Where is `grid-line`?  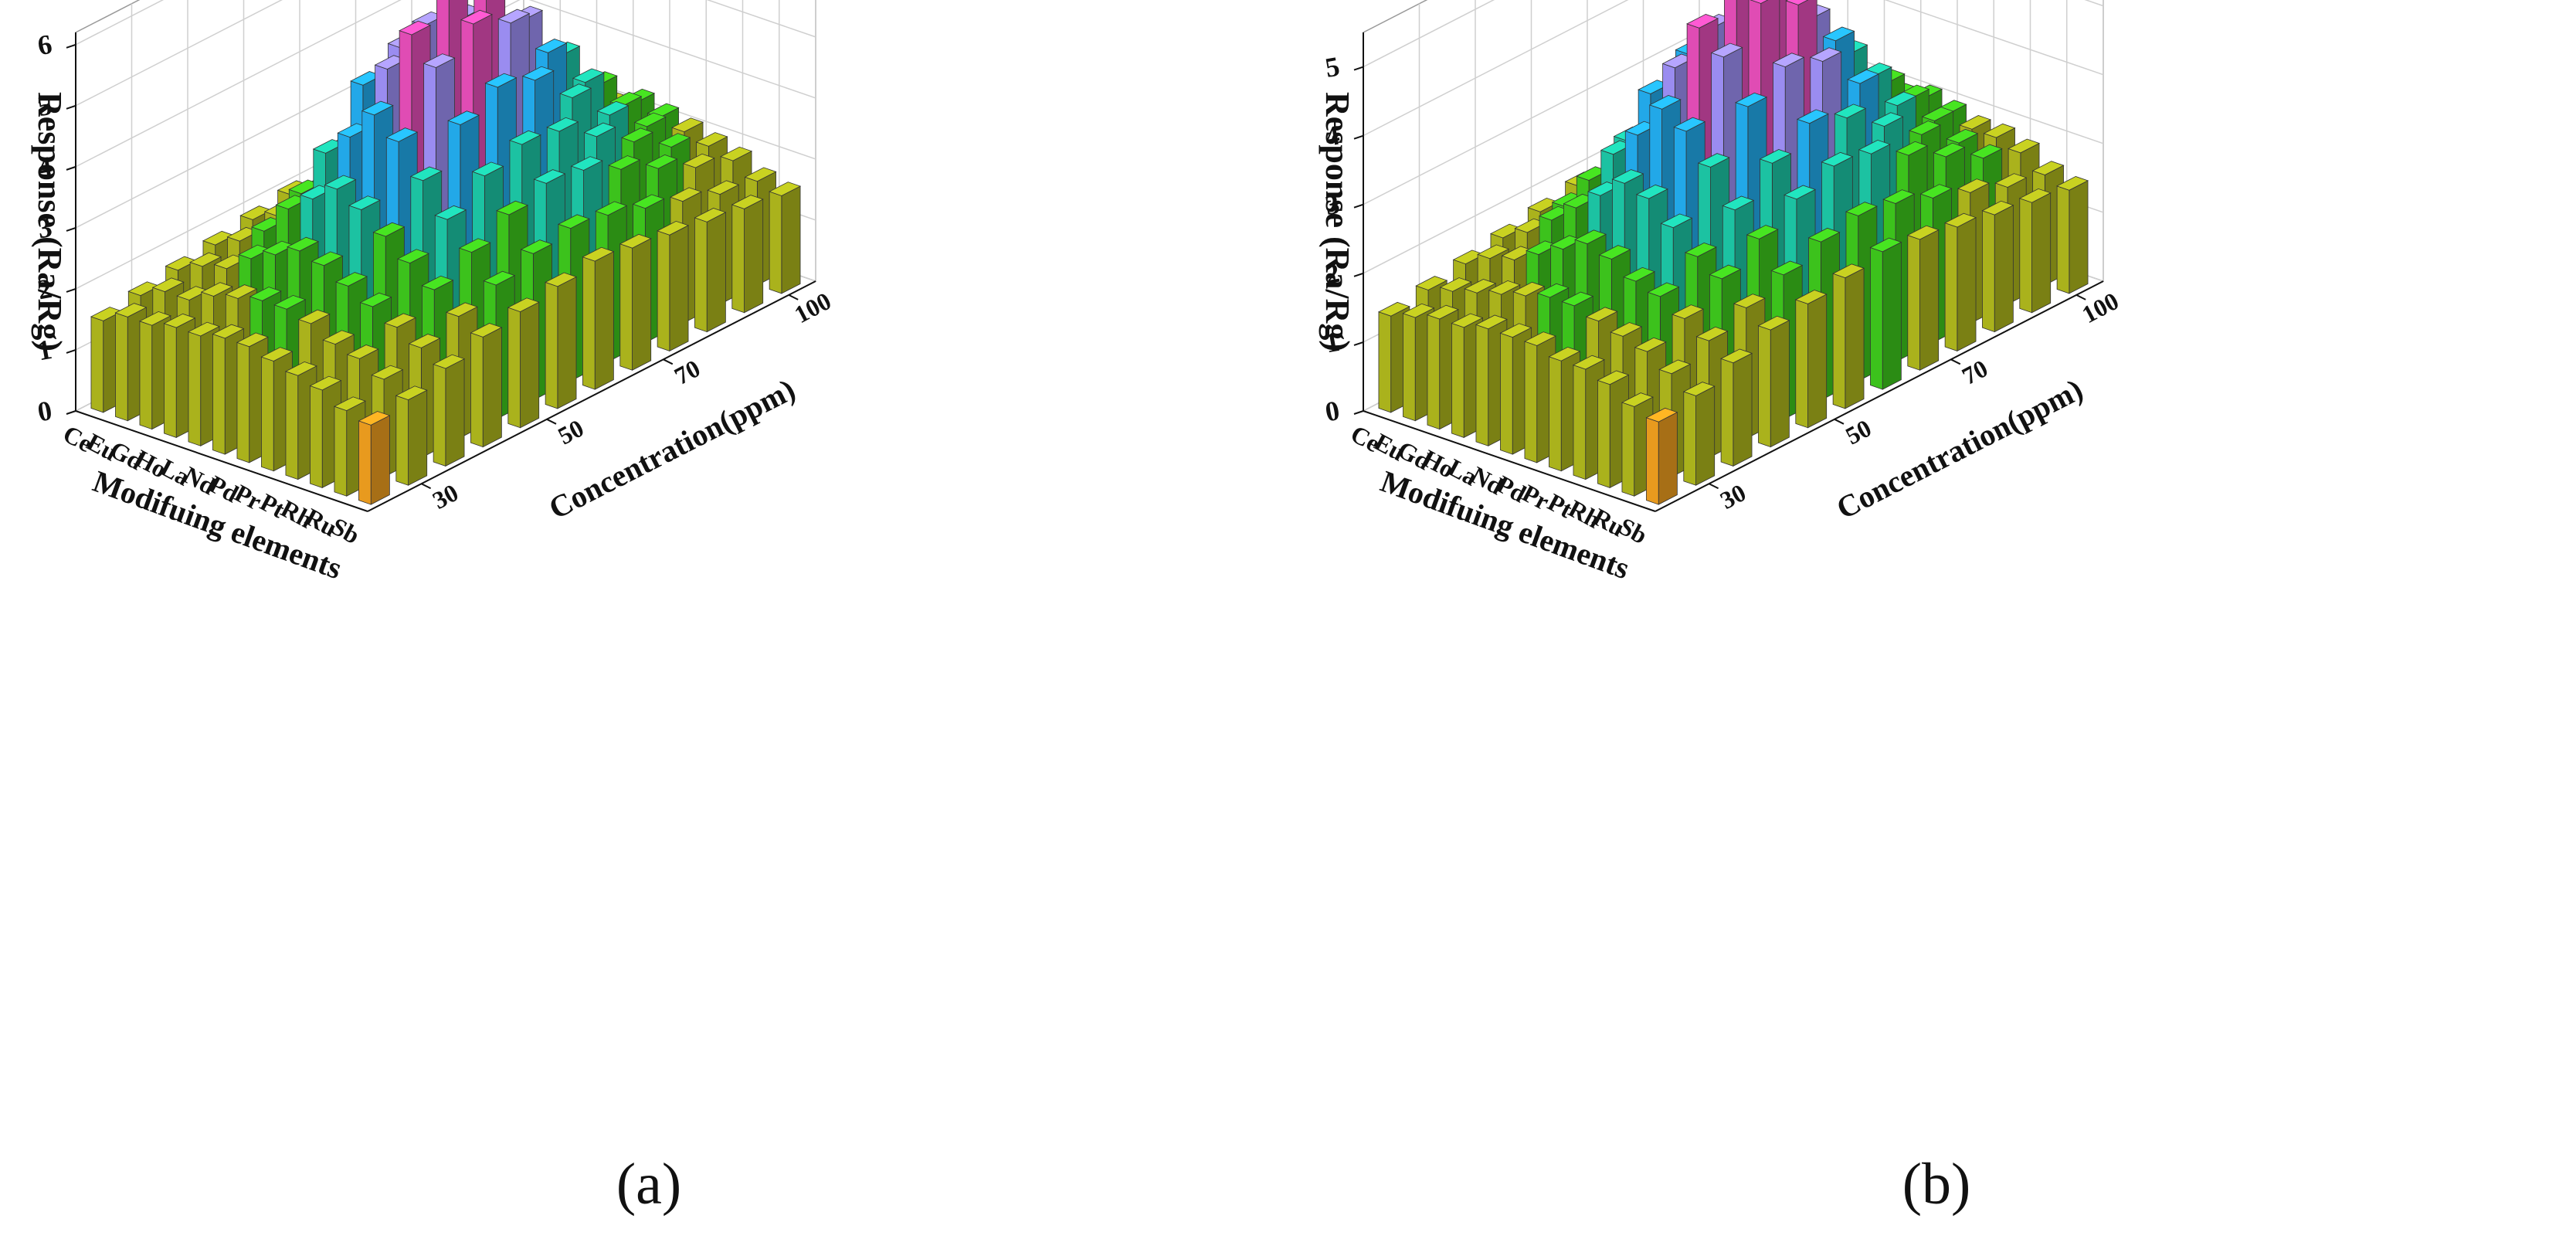 grid-line is located at coordinates (445, 84).